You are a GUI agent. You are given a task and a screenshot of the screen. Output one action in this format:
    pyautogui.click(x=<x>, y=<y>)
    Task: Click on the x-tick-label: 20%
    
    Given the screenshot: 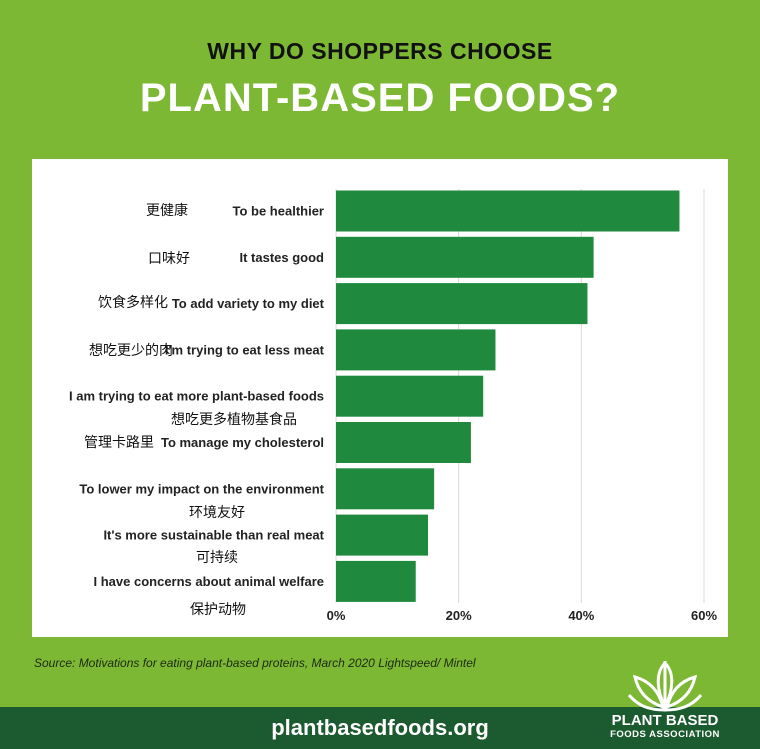 What is the action you would take?
    pyautogui.click(x=459, y=615)
    